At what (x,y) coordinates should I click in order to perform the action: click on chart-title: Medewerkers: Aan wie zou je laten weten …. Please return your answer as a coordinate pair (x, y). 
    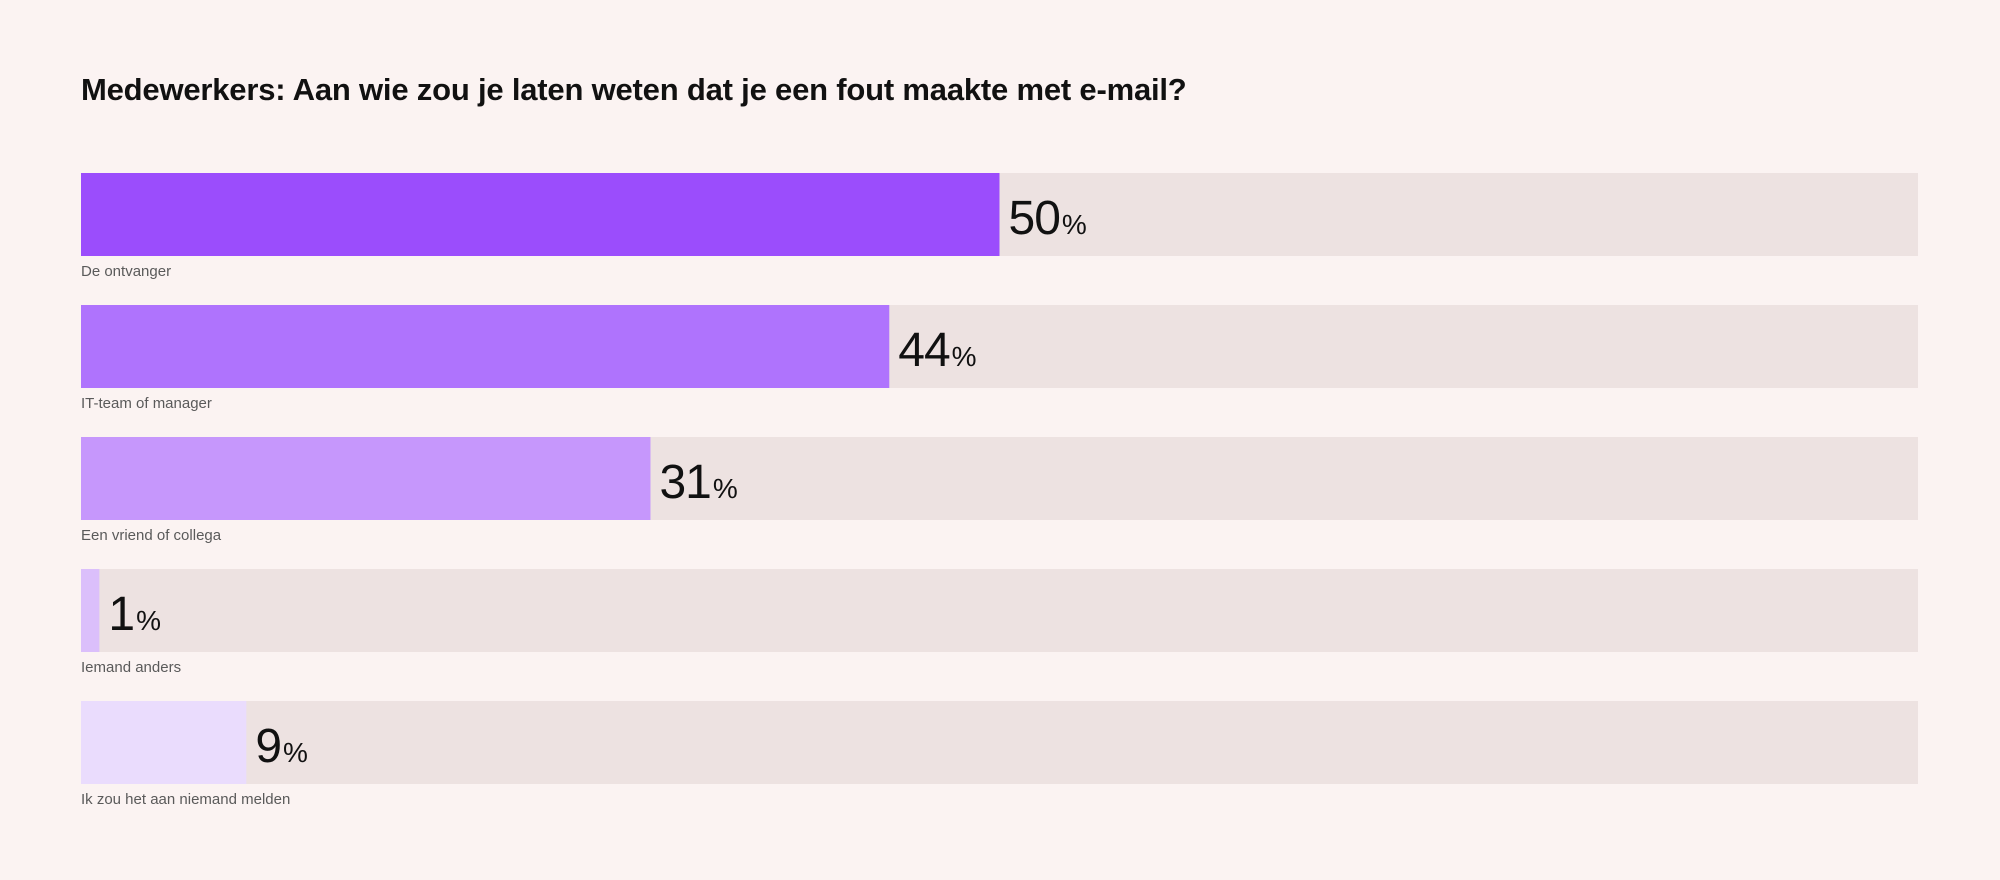
    Looking at the image, I should click on (634, 89).